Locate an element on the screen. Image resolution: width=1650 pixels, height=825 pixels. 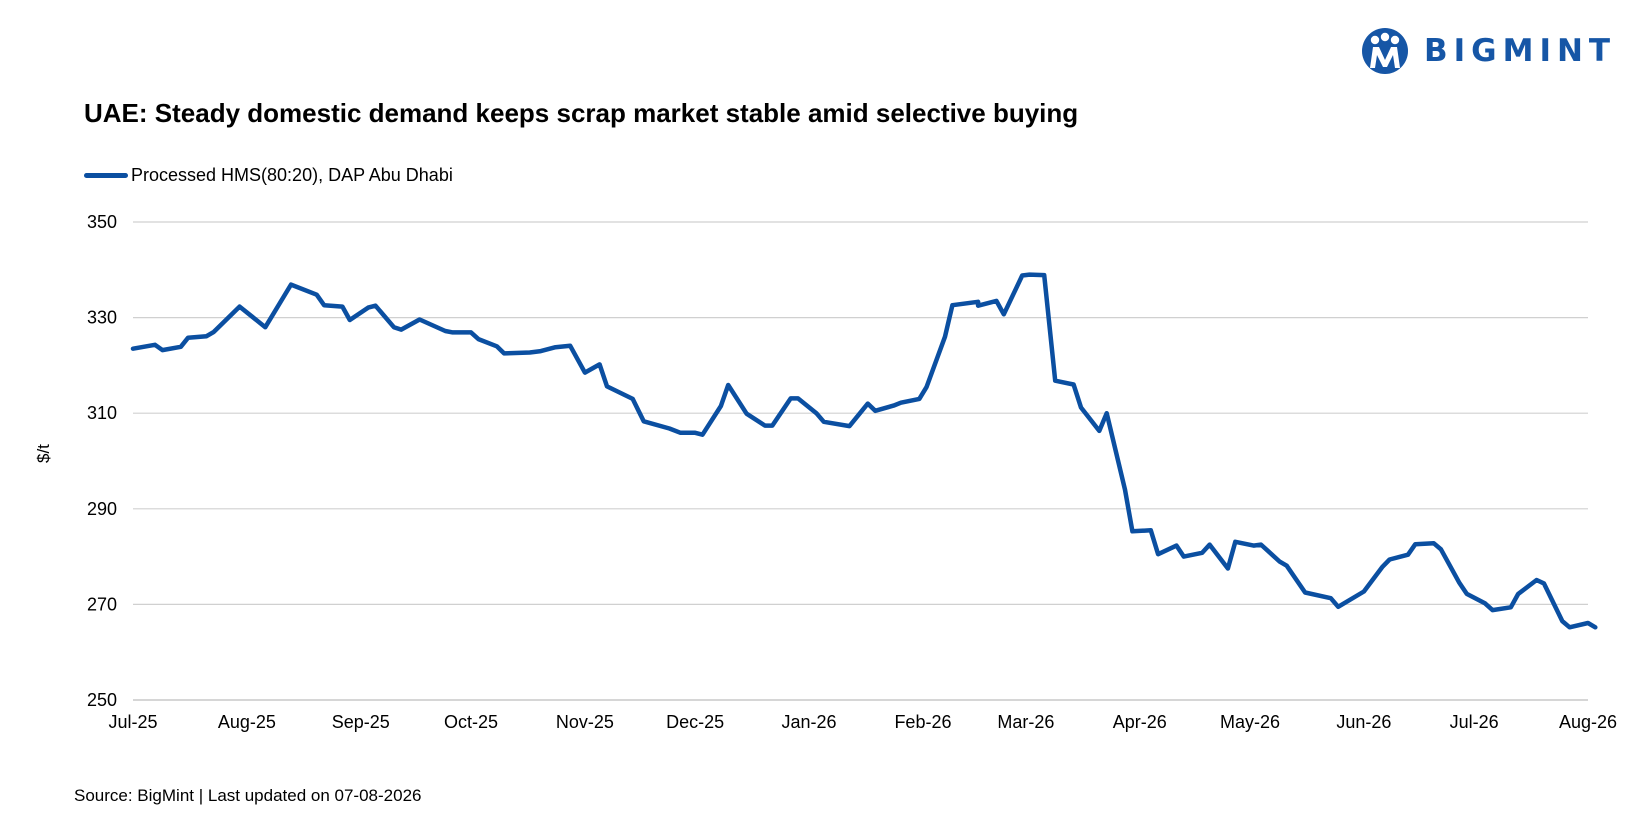
legend-label: Processed HMS(80:20), DAP Abu Dhabi is located at coordinates (292, 175).